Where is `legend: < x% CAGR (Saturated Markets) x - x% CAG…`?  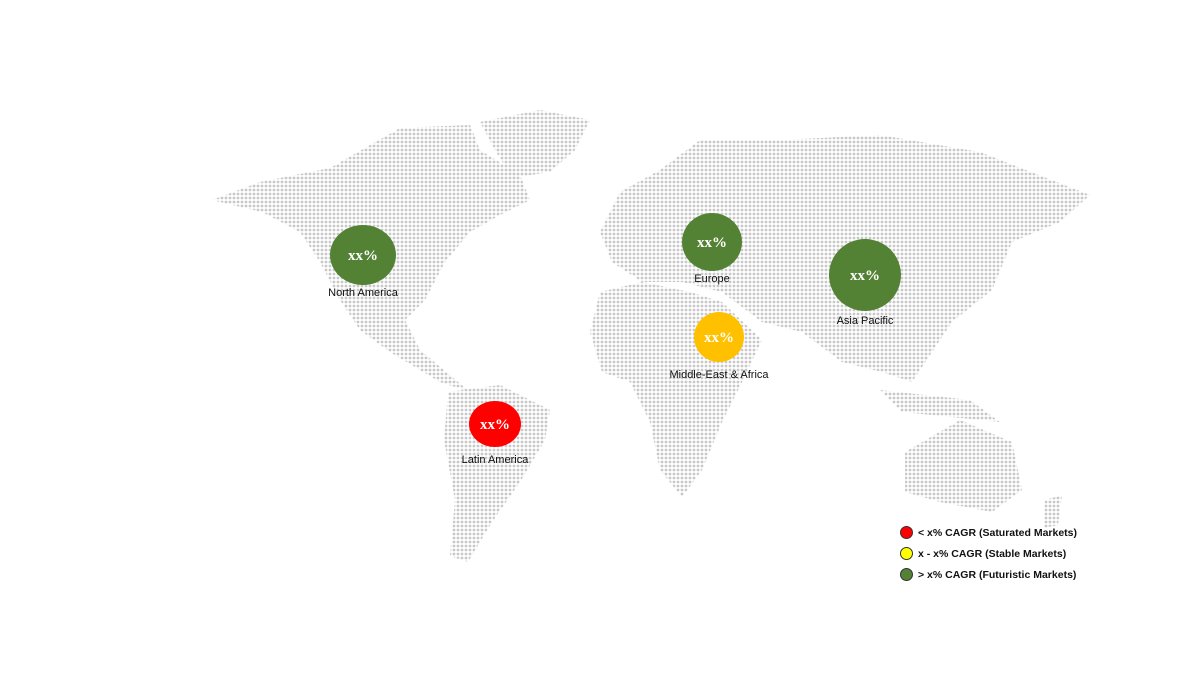 legend: < x% CAGR (Saturated Markets) x - x% CAG… is located at coordinates (988, 553).